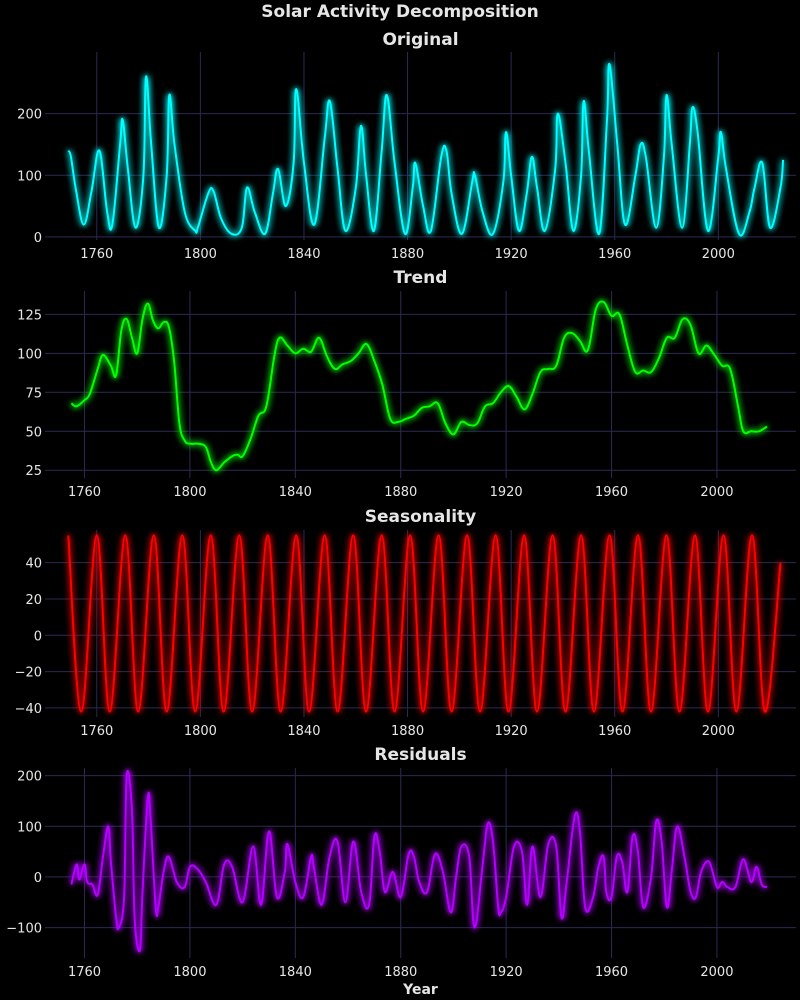 The image size is (800, 1000). I want to click on panel-title: Trend, so click(421, 278).